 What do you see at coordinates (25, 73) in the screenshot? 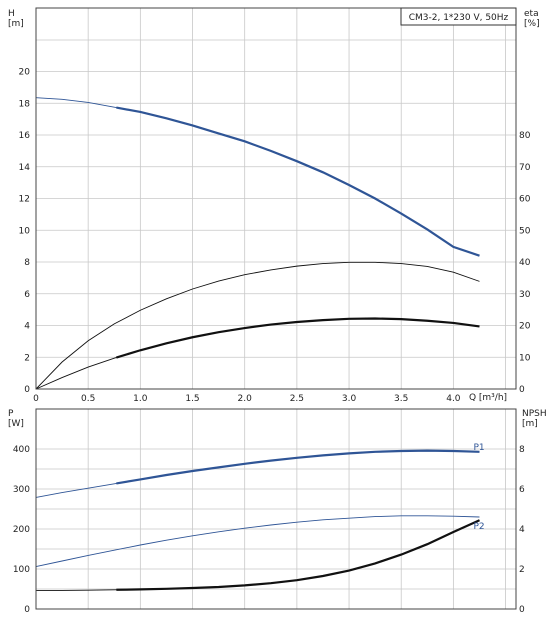
I see `head-tick-label: 20` at bounding box center [25, 73].